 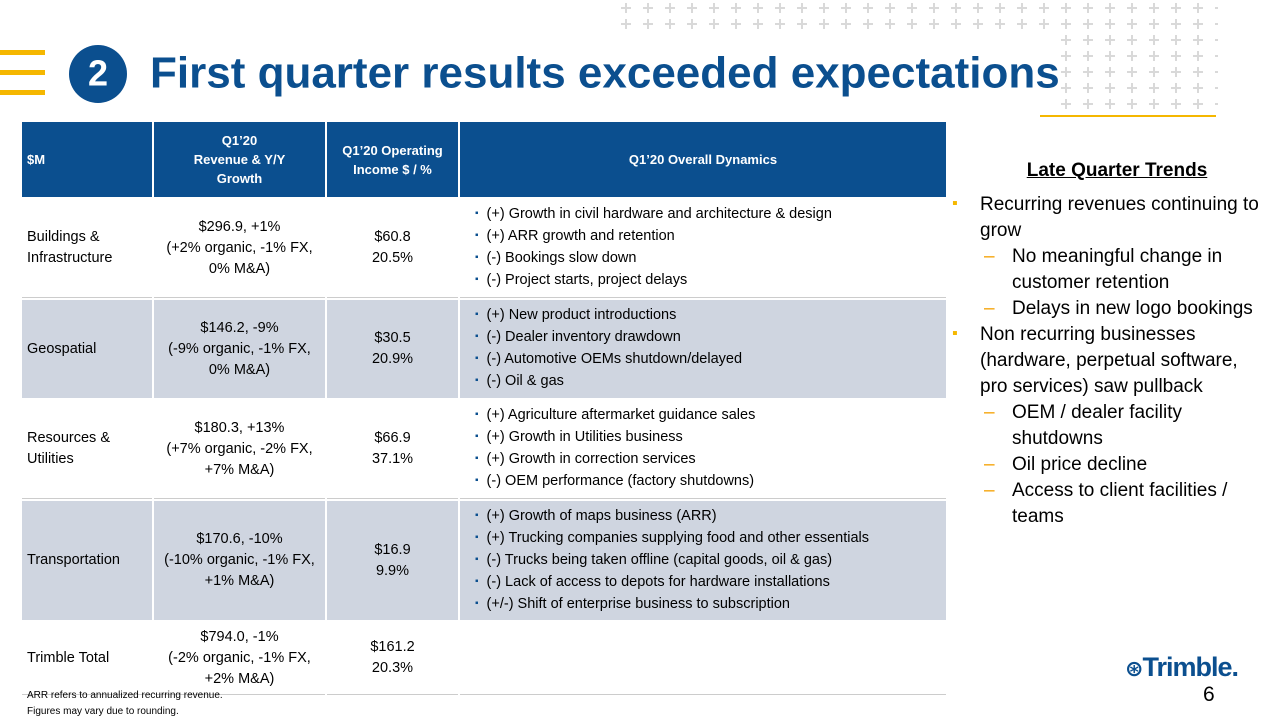 I want to click on dynamics-item: (+) Growth of maps business (ARR), so click(x=672, y=517).